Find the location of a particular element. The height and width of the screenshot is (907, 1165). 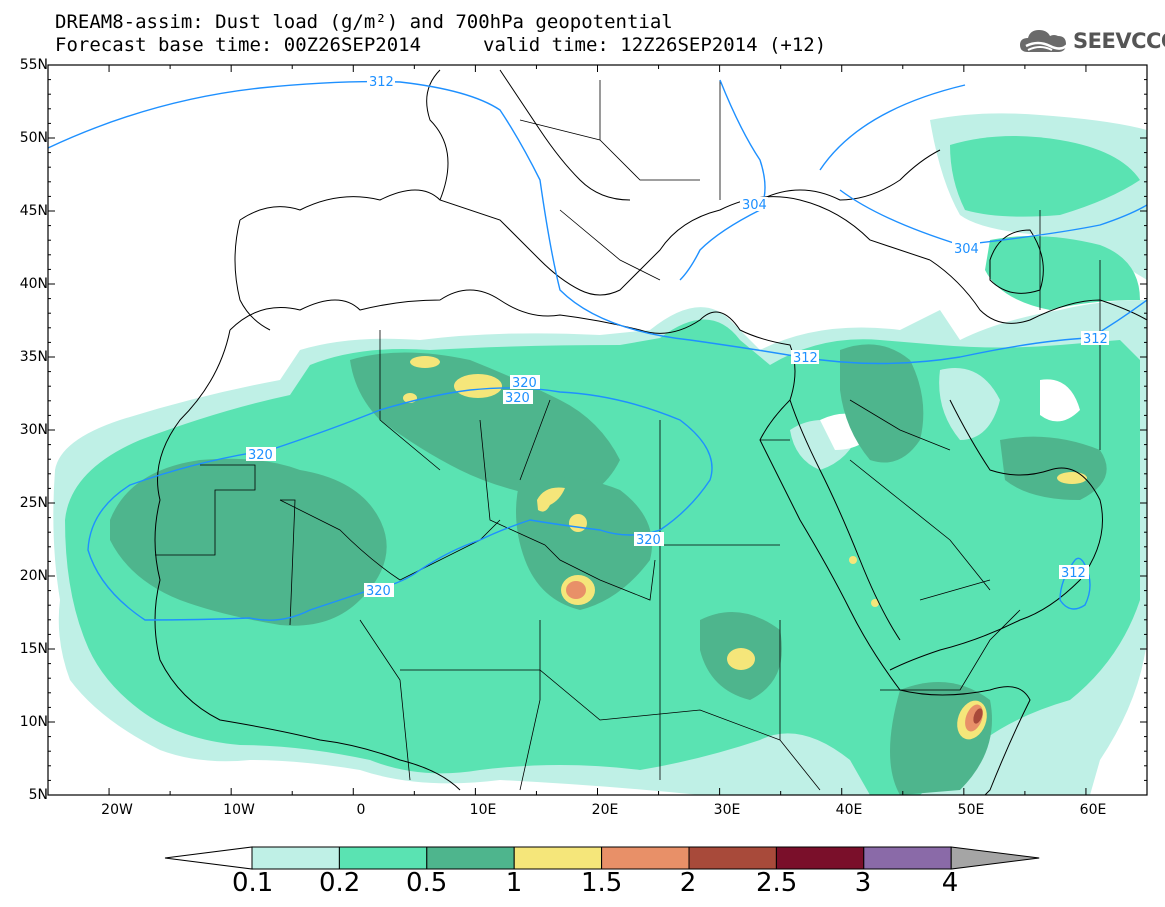

dust-field-dark-gulf is located at coordinates (1053, 468).